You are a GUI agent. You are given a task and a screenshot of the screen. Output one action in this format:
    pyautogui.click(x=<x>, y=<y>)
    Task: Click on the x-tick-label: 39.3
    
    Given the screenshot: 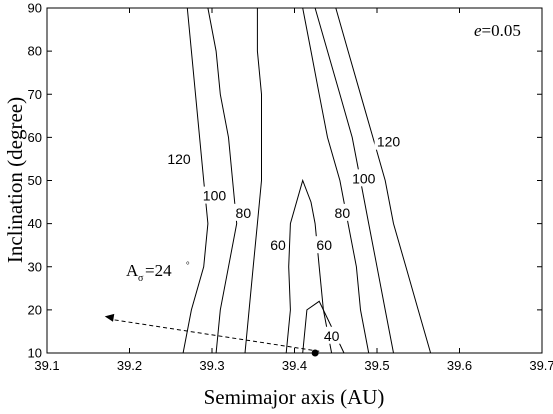 What is the action you would take?
    pyautogui.click(x=211, y=365)
    